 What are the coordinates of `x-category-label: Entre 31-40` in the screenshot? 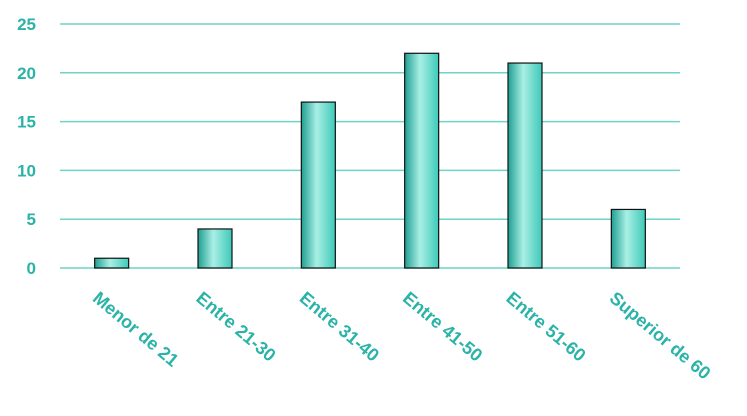 It's located at (339, 327).